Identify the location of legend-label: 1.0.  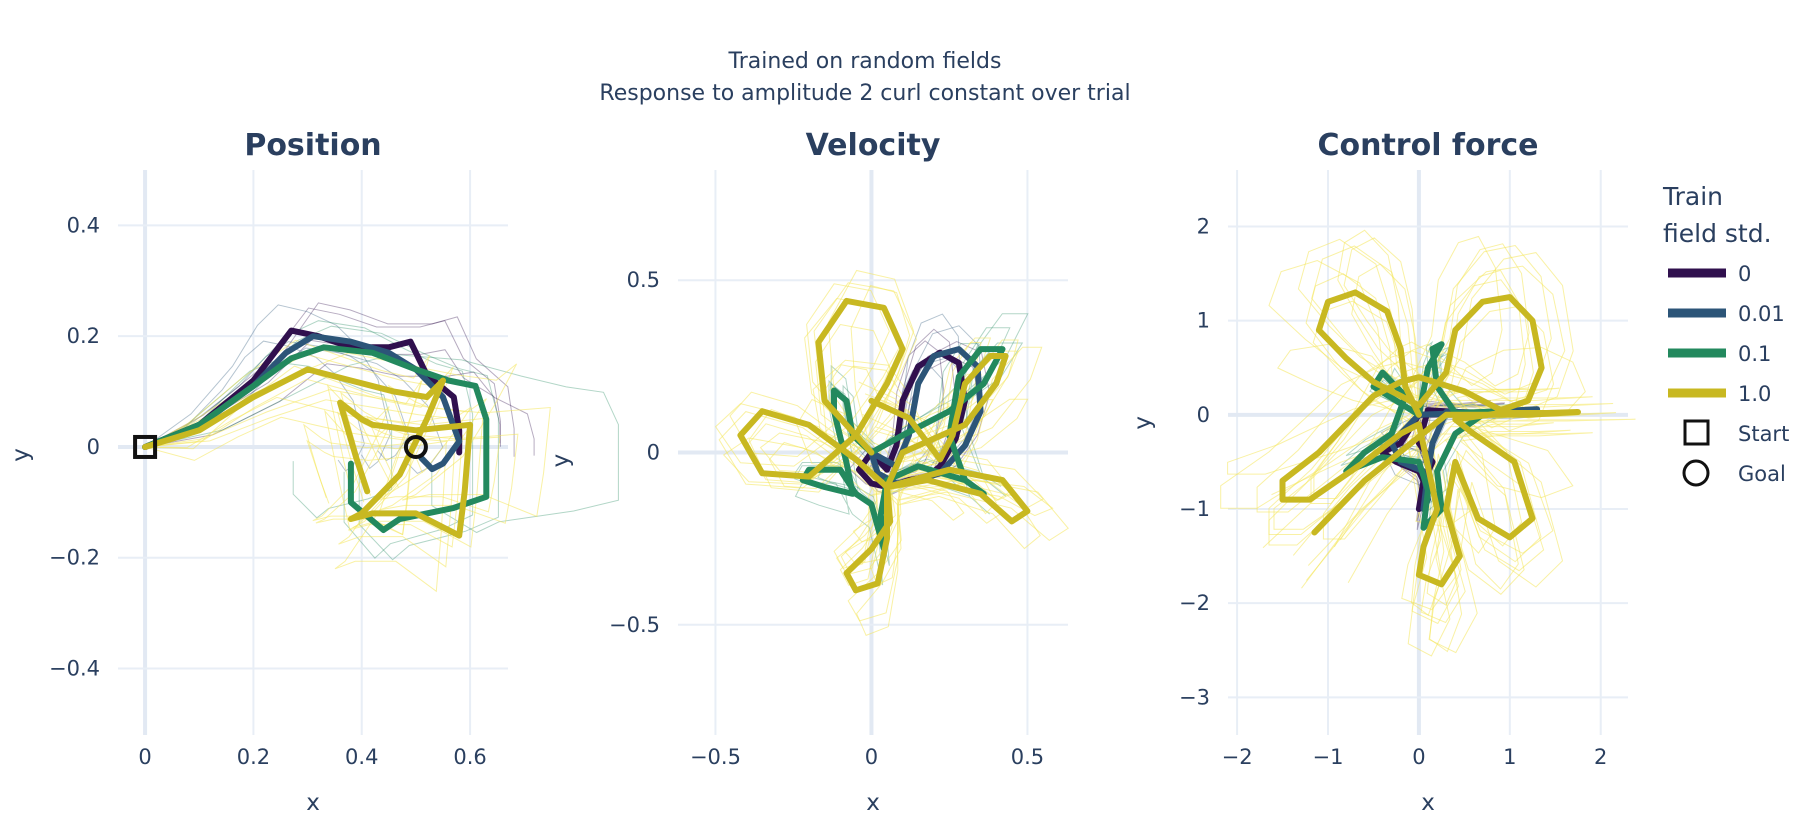
(1754, 394).